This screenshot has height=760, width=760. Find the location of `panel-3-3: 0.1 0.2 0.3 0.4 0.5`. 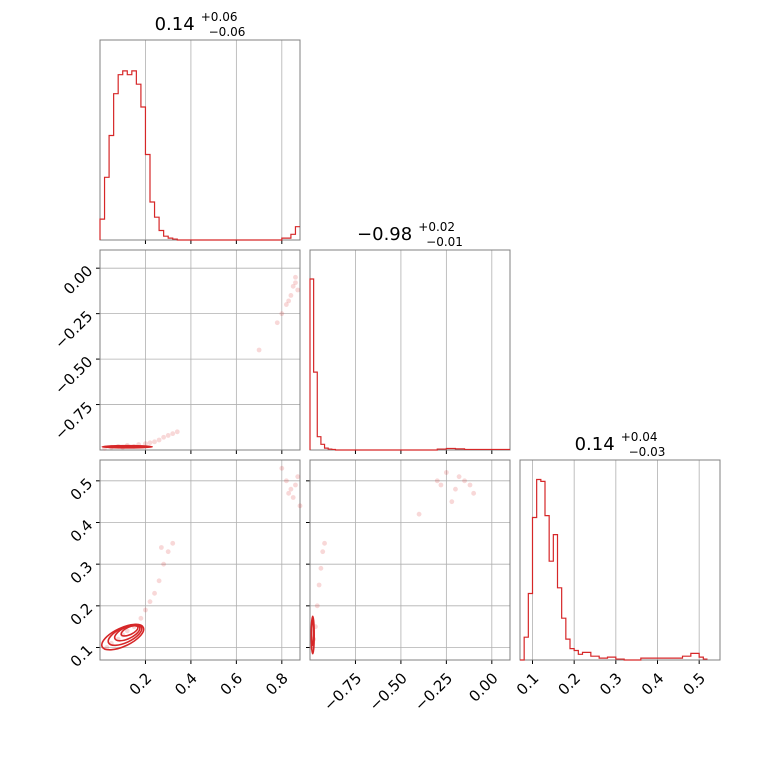

panel-3-3: 0.1 0.2 0.3 0.4 0.5 is located at coordinates (617, 579).